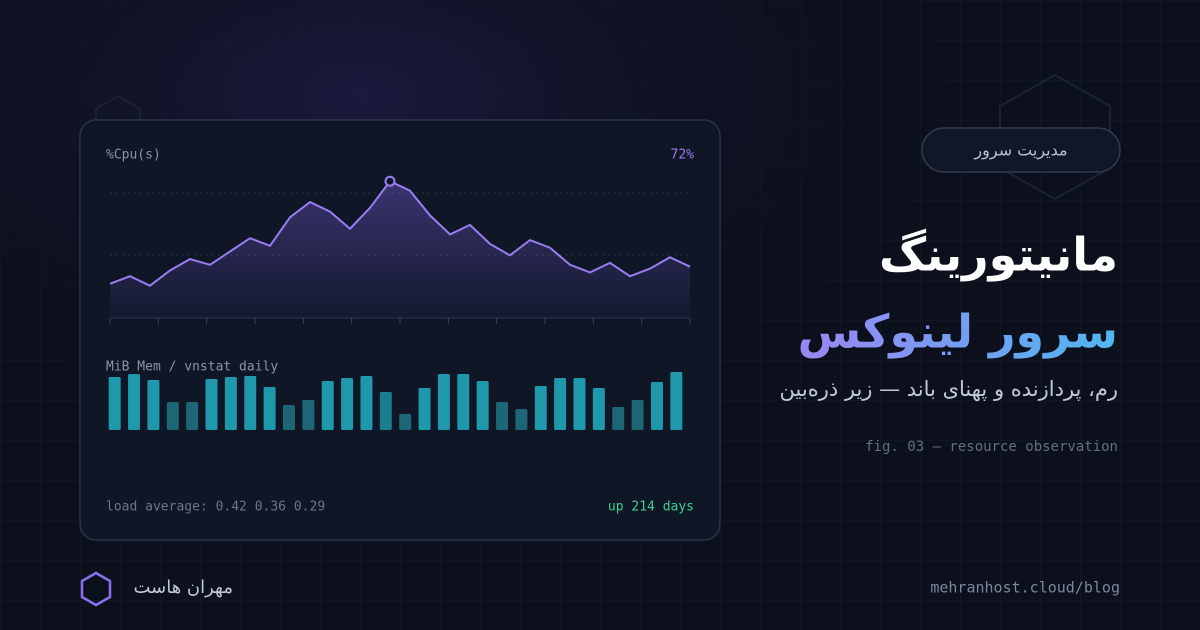  What do you see at coordinates (133, 155) in the screenshot?
I see `cpu-label: %Cpu(s)` at bounding box center [133, 155].